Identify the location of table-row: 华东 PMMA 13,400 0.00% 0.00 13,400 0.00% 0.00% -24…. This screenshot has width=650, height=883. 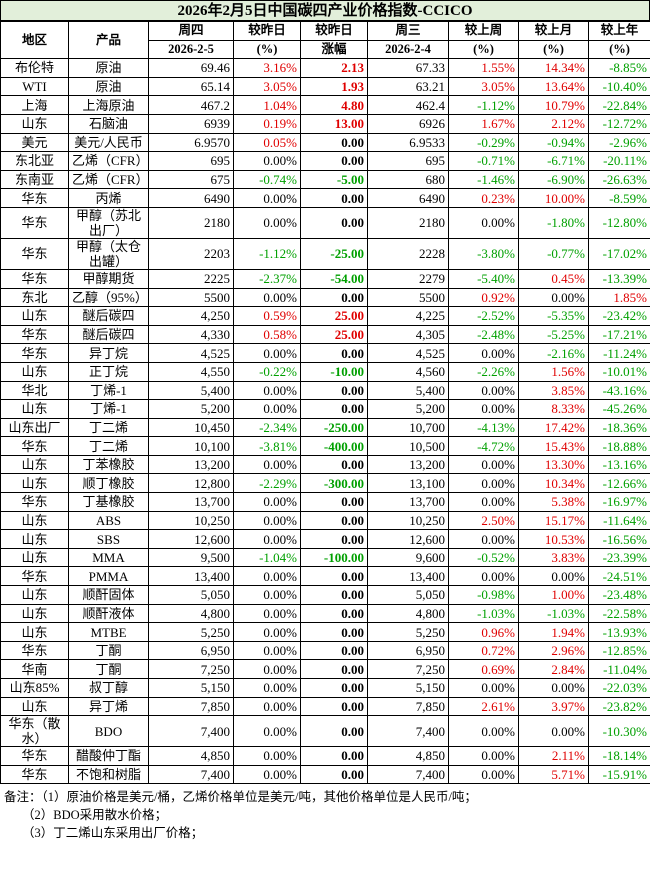
(325, 576).